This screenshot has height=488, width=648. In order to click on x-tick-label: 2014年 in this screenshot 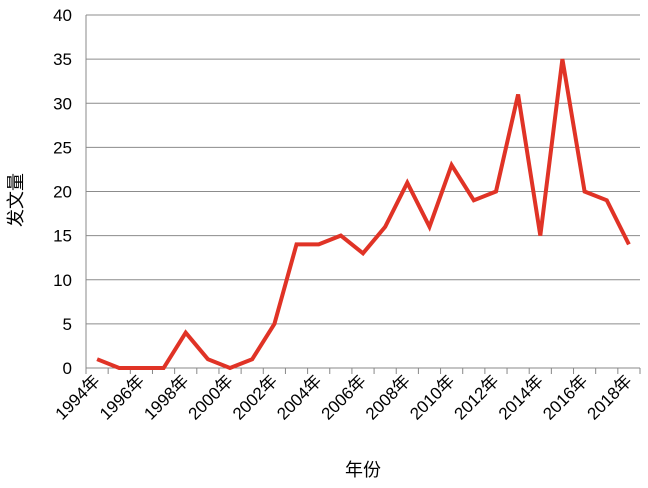, I will do `click(521, 397)`.